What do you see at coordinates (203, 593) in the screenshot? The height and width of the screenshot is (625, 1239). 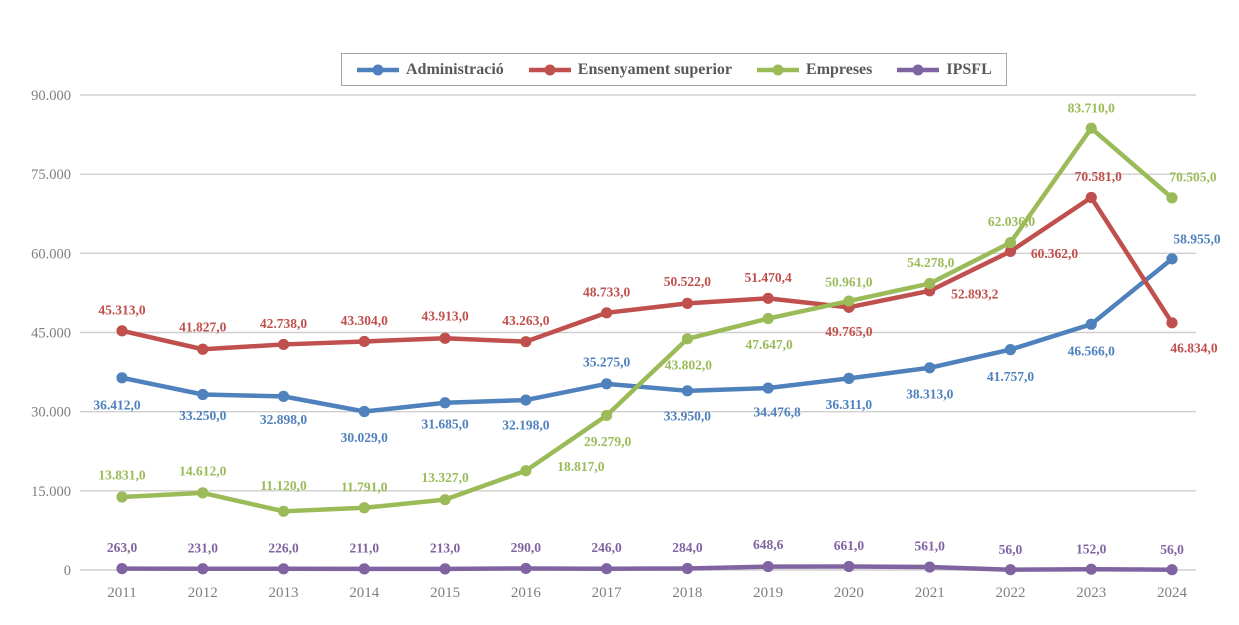 I see `x-axis-tick-label: 2012` at bounding box center [203, 593].